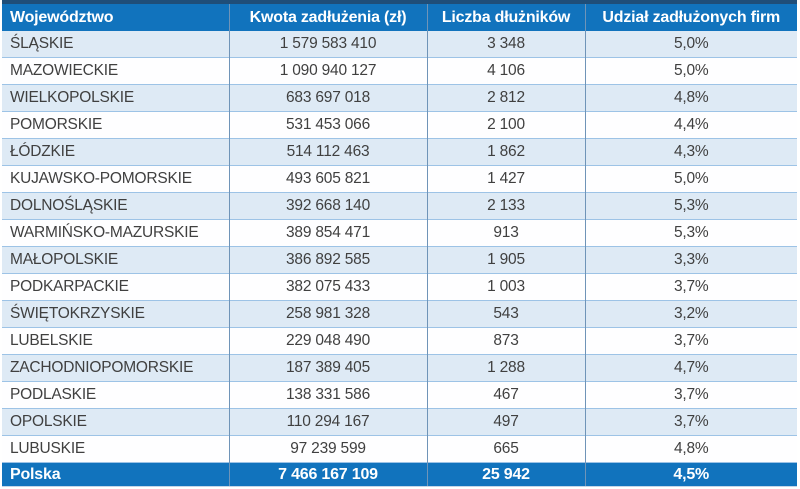 This screenshot has width=800, height=489. I want to click on table-row: PODLASKIE 138 331 586 467 3,7%, so click(399, 395).